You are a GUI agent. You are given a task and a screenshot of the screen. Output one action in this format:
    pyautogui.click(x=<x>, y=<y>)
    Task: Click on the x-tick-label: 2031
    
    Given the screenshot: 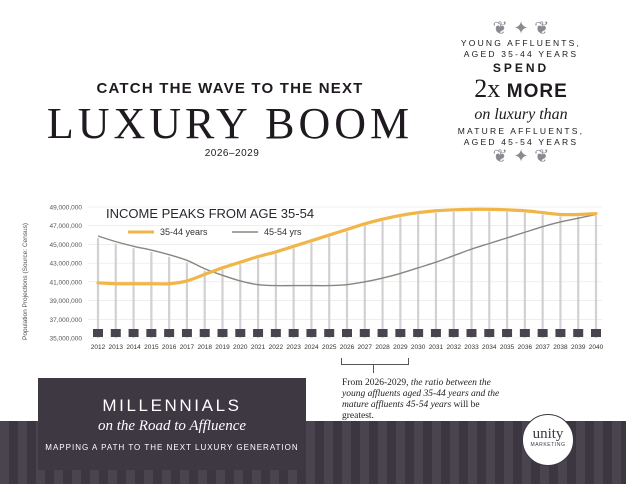 What is the action you would take?
    pyautogui.click(x=436, y=347)
    